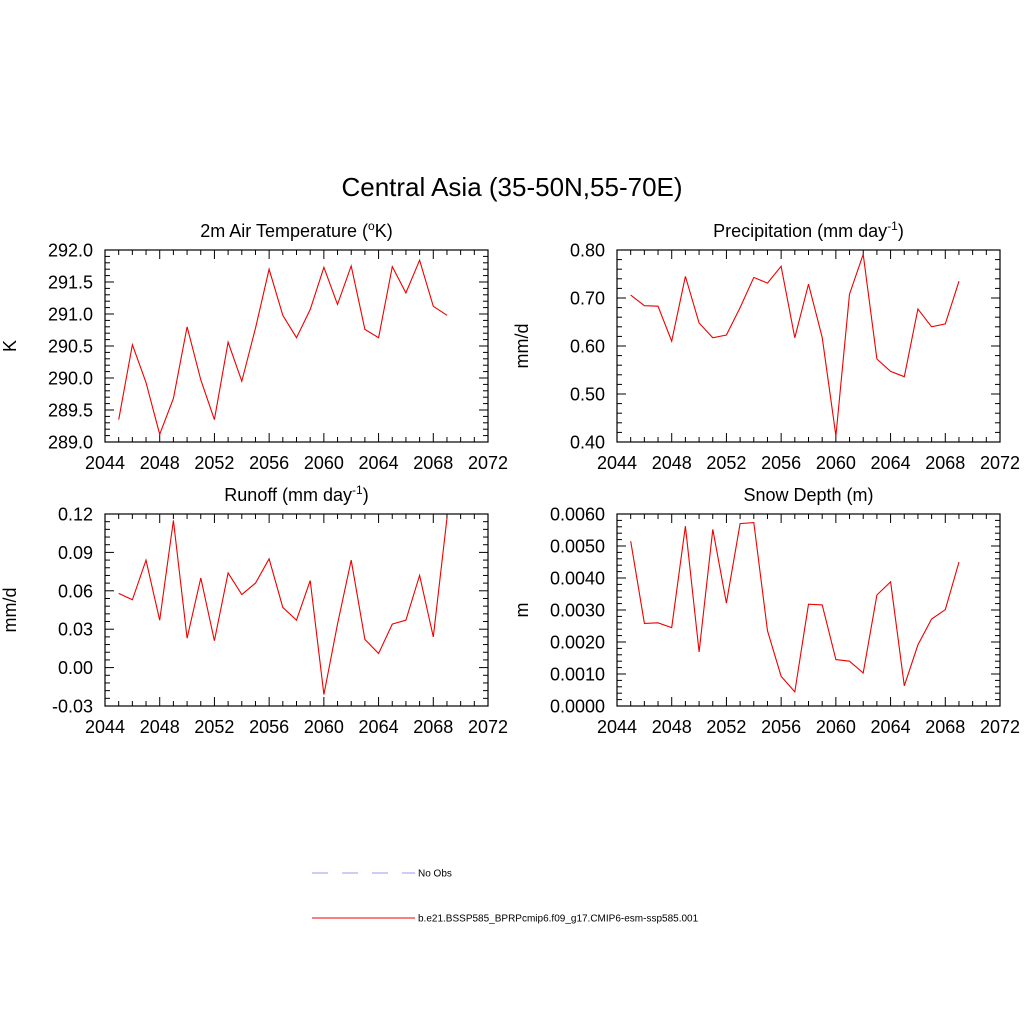 Image resolution: width=1024 pixels, height=1024 pixels. What do you see at coordinates (10, 346) in the screenshot?
I see `y-axis-label: K` at bounding box center [10, 346].